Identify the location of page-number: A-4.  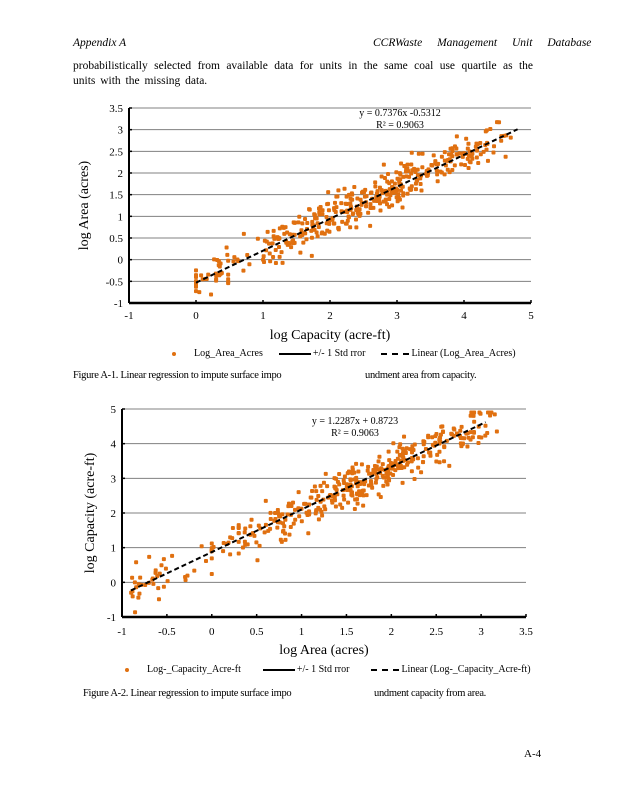
(533, 754).